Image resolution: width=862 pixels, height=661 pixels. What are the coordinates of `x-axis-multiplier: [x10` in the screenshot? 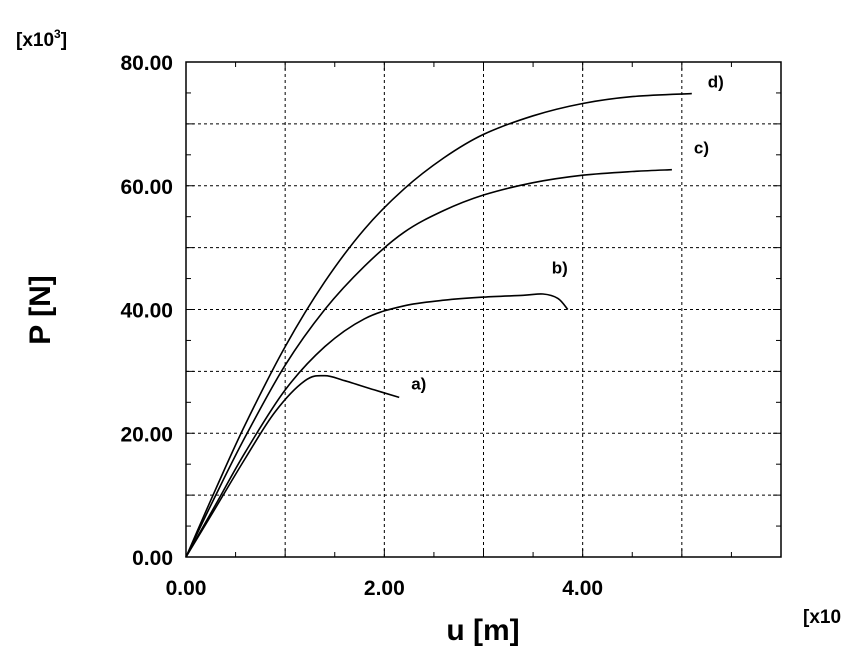 It's located at (822, 617).